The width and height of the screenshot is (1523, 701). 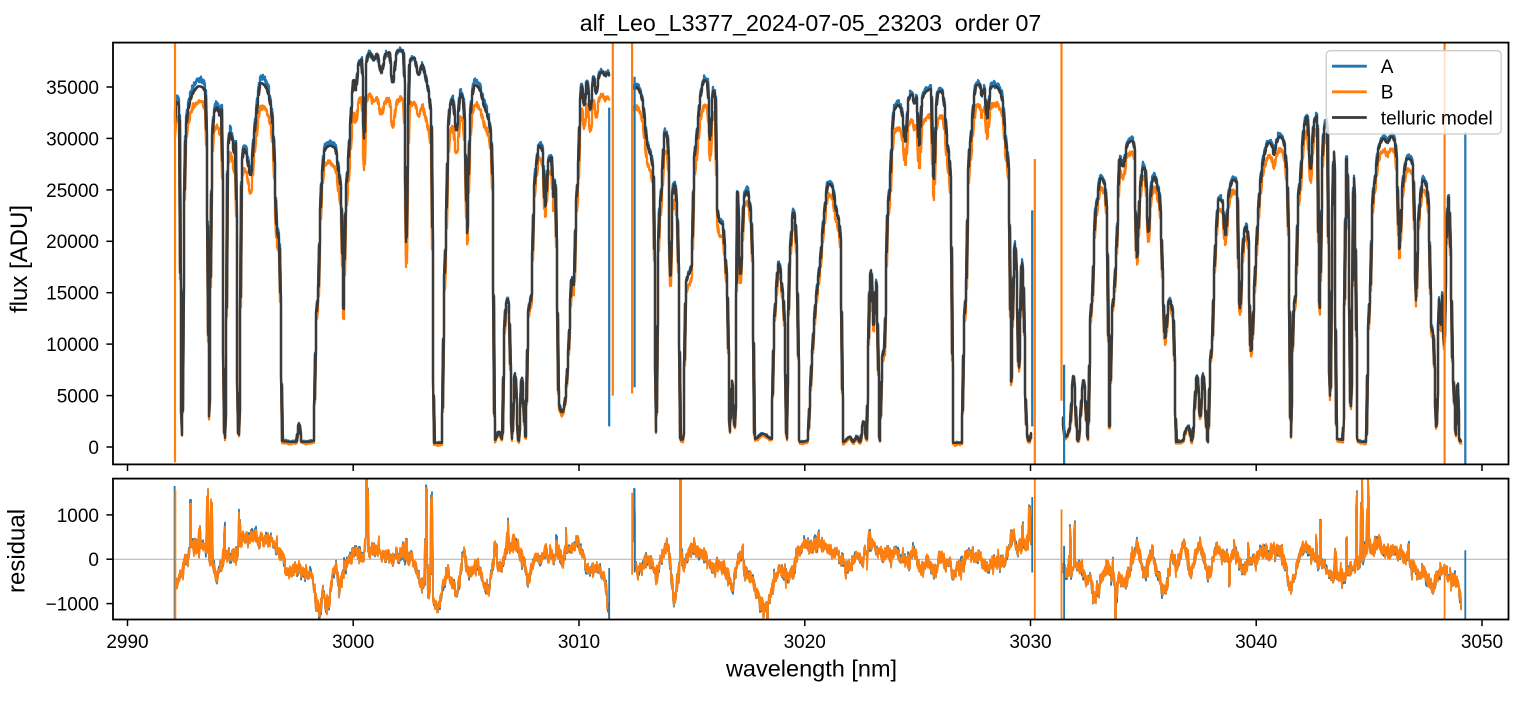 I want to click on svg-text: 2990, so click(x=127, y=642).